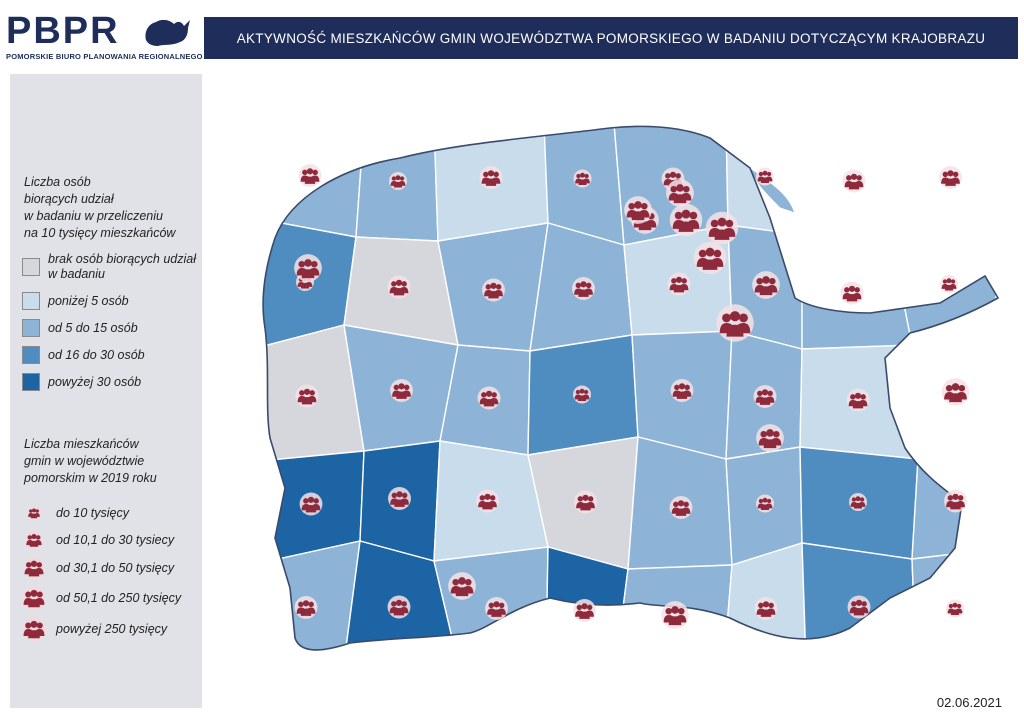 The image size is (1024, 724). I want to click on logo-subtitle: POMORSKIE BIURO PLANOWANIA REGIONALNEGO, so click(104, 56).